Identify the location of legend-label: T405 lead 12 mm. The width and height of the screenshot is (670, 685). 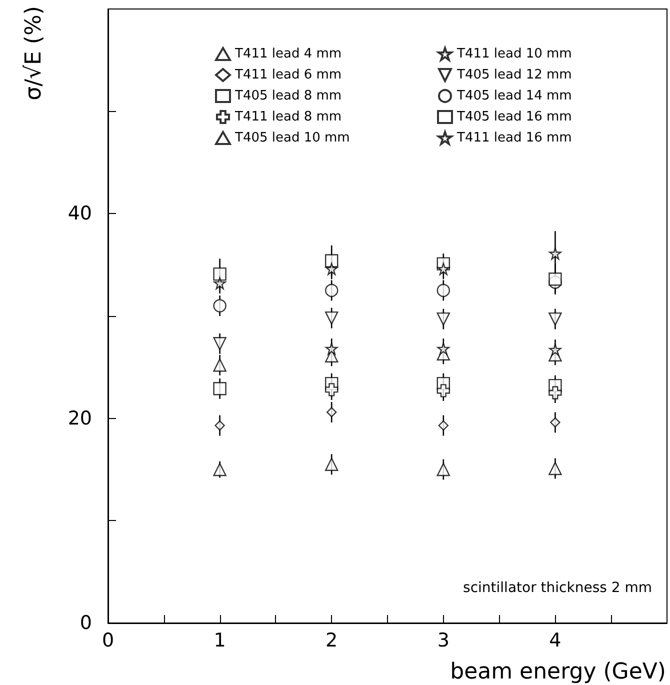
(514, 75).